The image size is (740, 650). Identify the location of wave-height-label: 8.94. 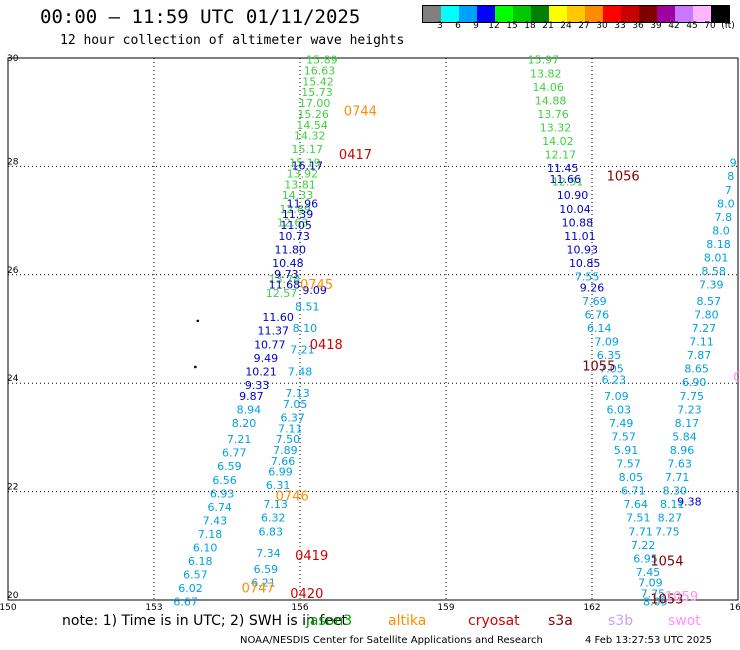
(249, 409).